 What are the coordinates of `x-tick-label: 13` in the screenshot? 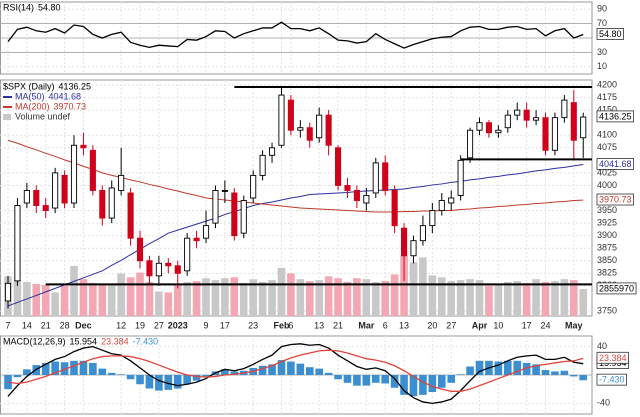 It's located at (404, 325).